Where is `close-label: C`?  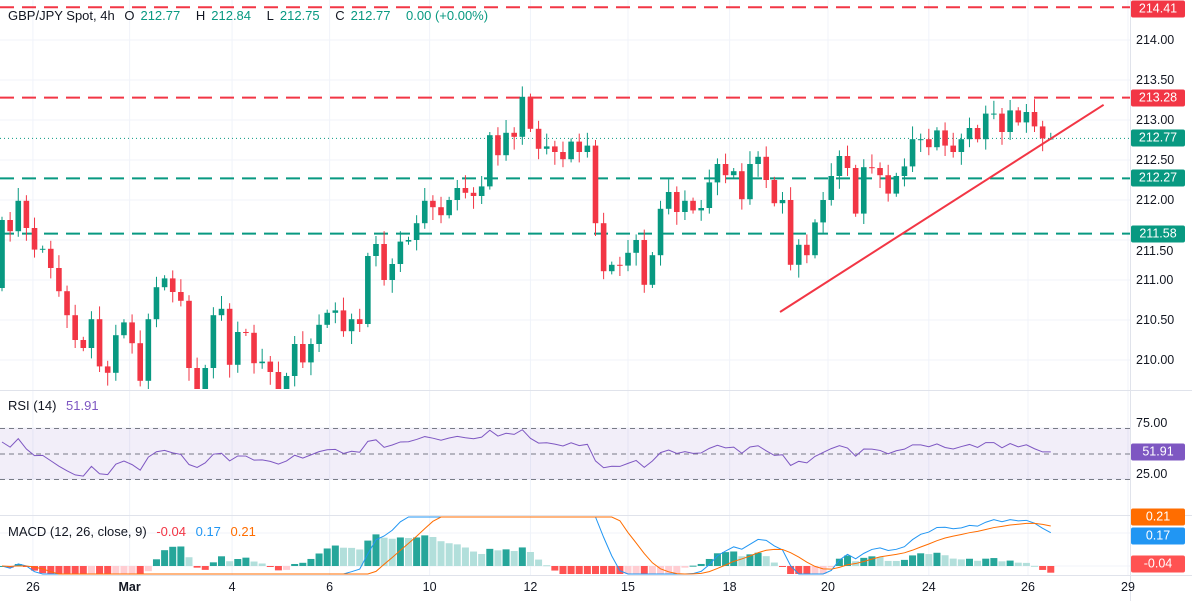 close-label: C is located at coordinates (340, 15).